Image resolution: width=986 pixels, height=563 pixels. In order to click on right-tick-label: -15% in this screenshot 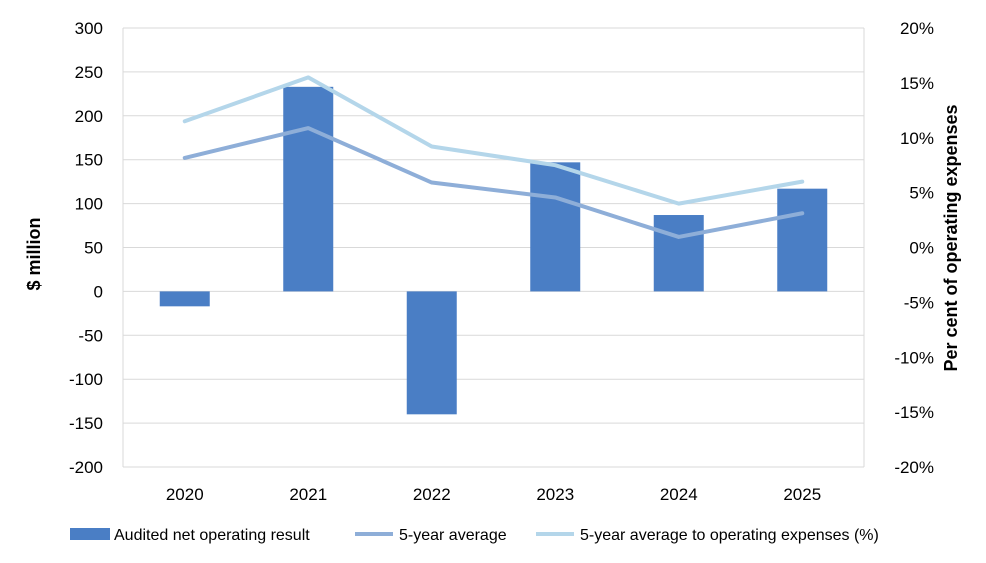, I will do `click(914, 412)`.